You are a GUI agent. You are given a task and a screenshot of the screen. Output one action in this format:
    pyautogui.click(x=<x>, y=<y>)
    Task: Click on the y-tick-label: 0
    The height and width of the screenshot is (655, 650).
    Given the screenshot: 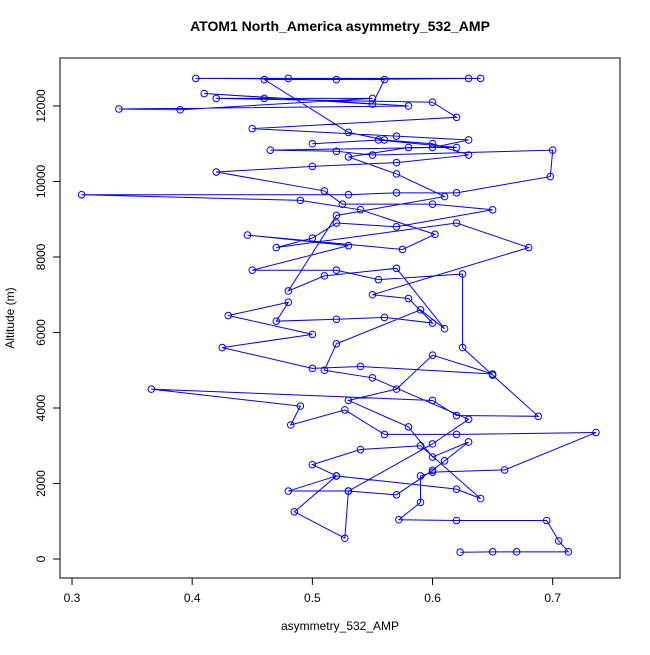 What is the action you would take?
    pyautogui.click(x=41, y=558)
    